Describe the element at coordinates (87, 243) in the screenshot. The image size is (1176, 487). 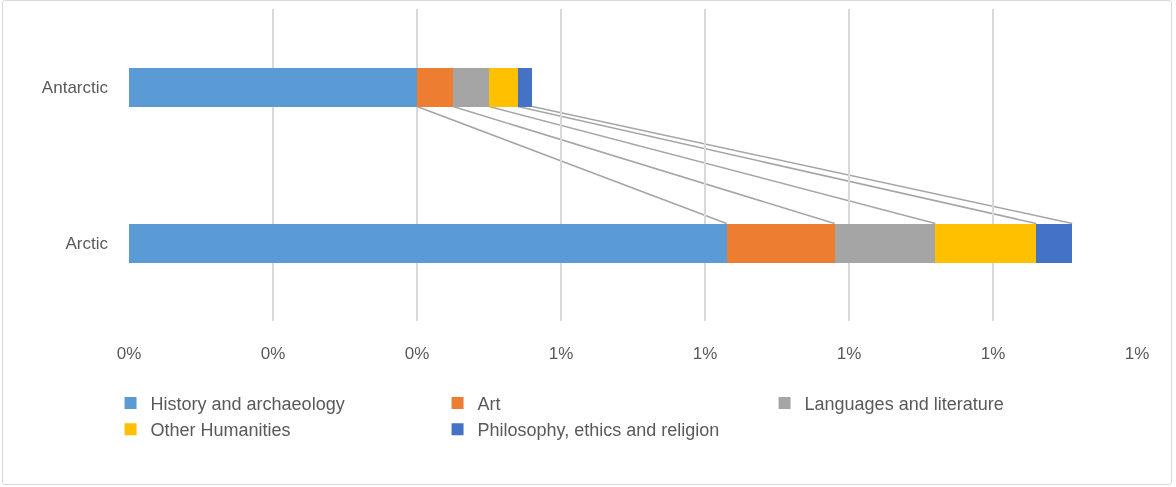
I see `y-tick-label: Arctic` at that location.